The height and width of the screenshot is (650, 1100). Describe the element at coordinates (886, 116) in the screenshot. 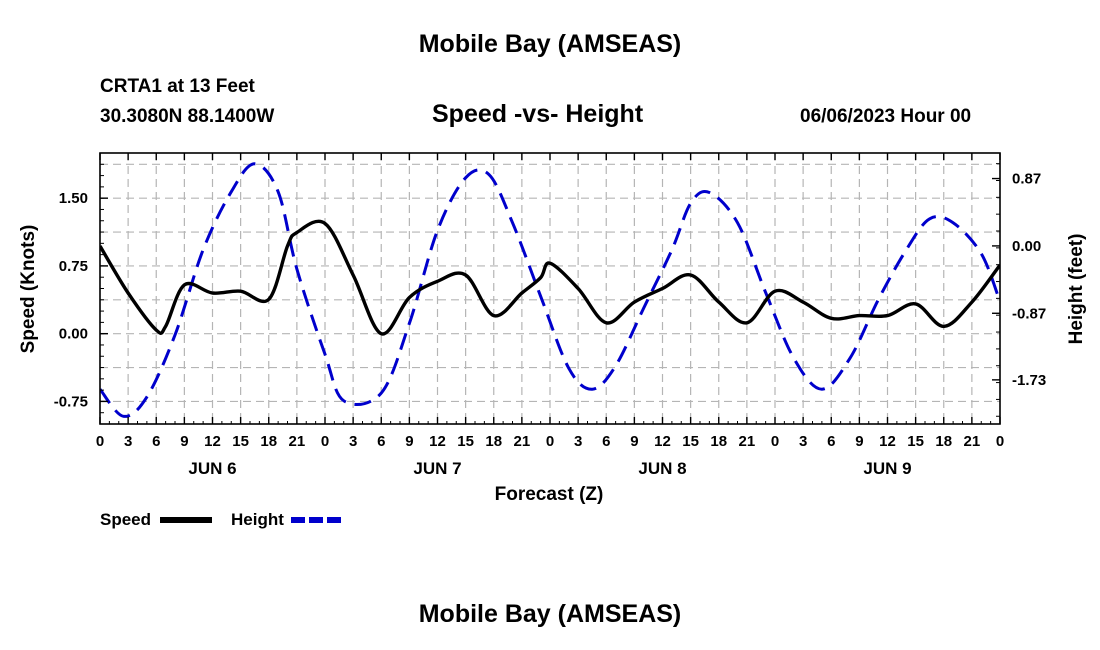

I see `run-date: 06/06/2023 Hour 00` at that location.